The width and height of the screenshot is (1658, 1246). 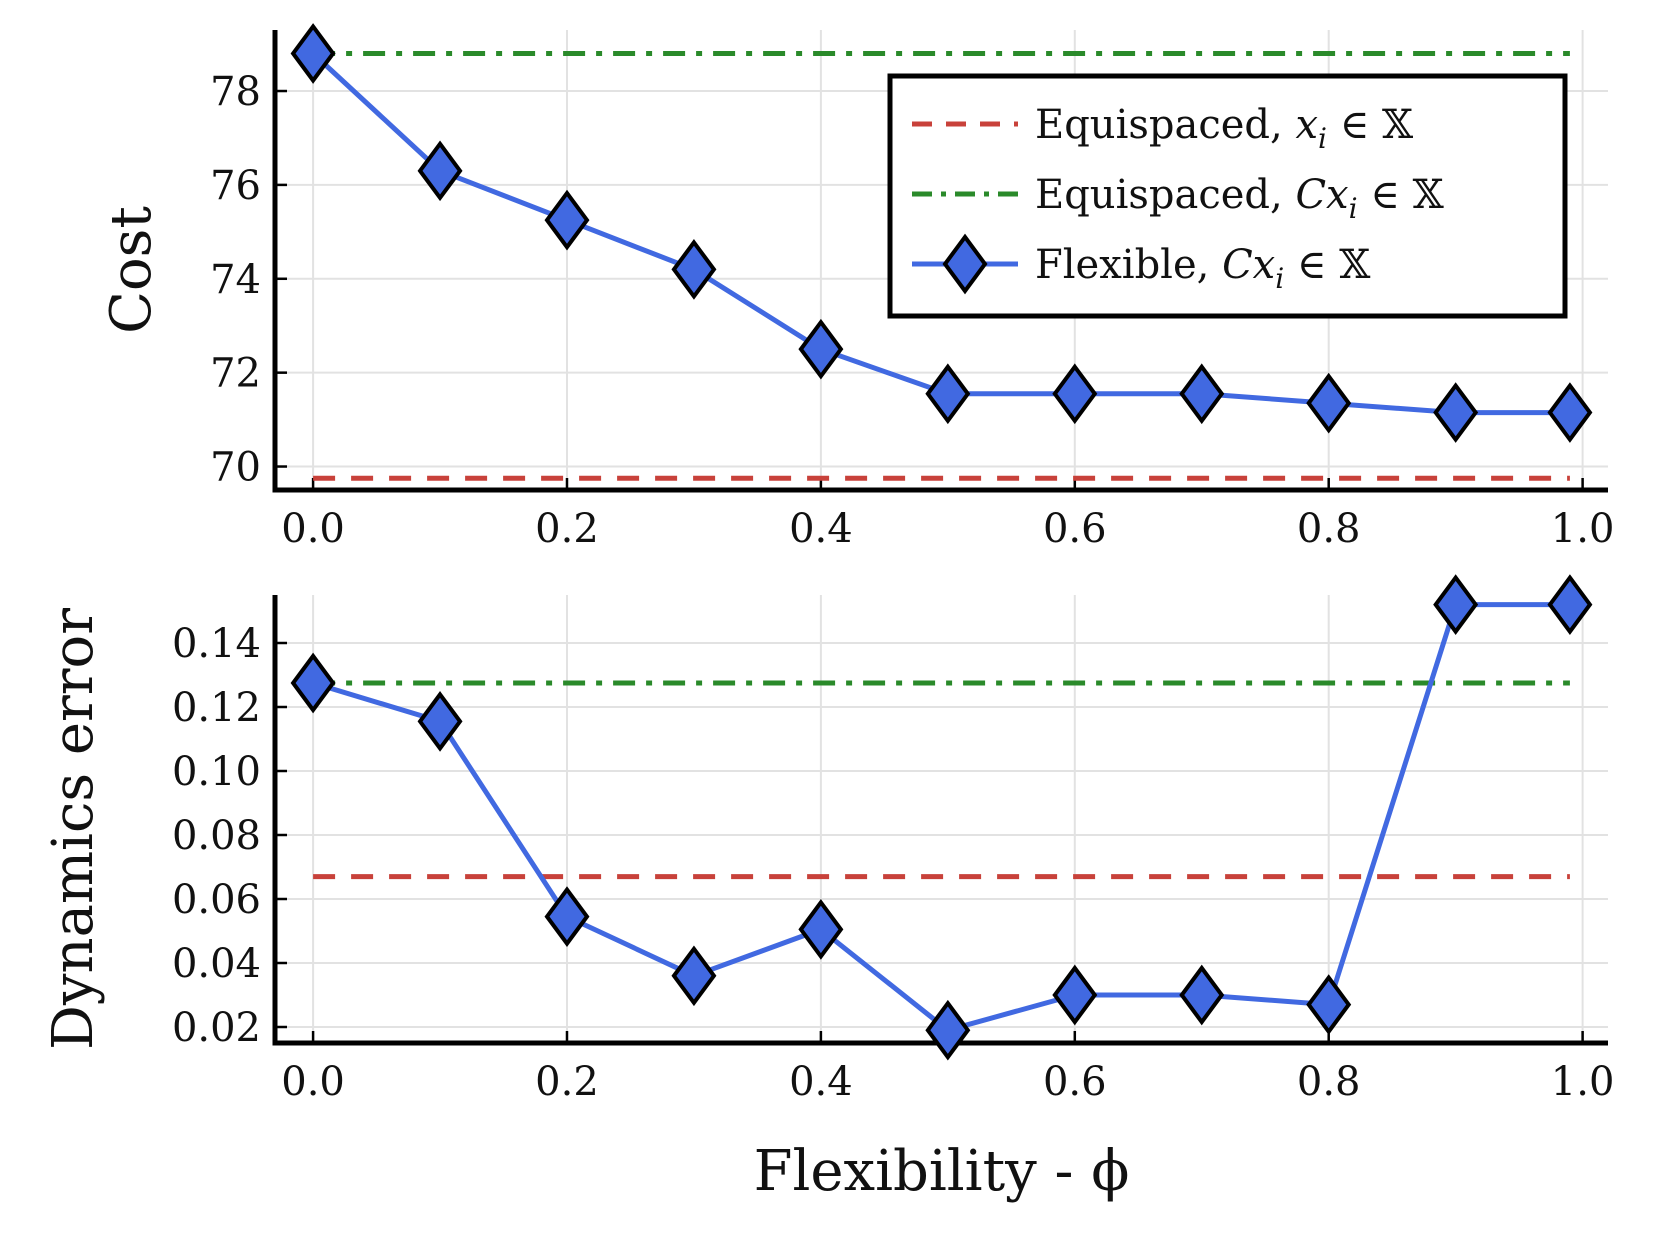 I want to click on y-tick-label: 0.14, so click(x=216, y=644).